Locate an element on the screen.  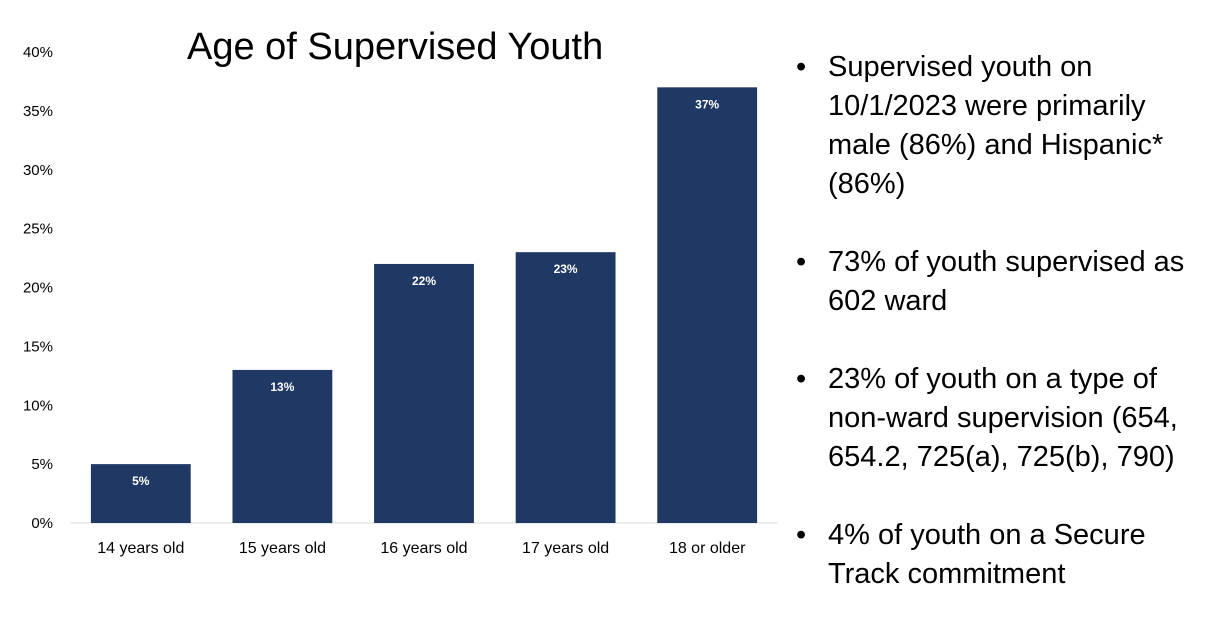
y-tick-label: 5% is located at coordinates (42, 464).